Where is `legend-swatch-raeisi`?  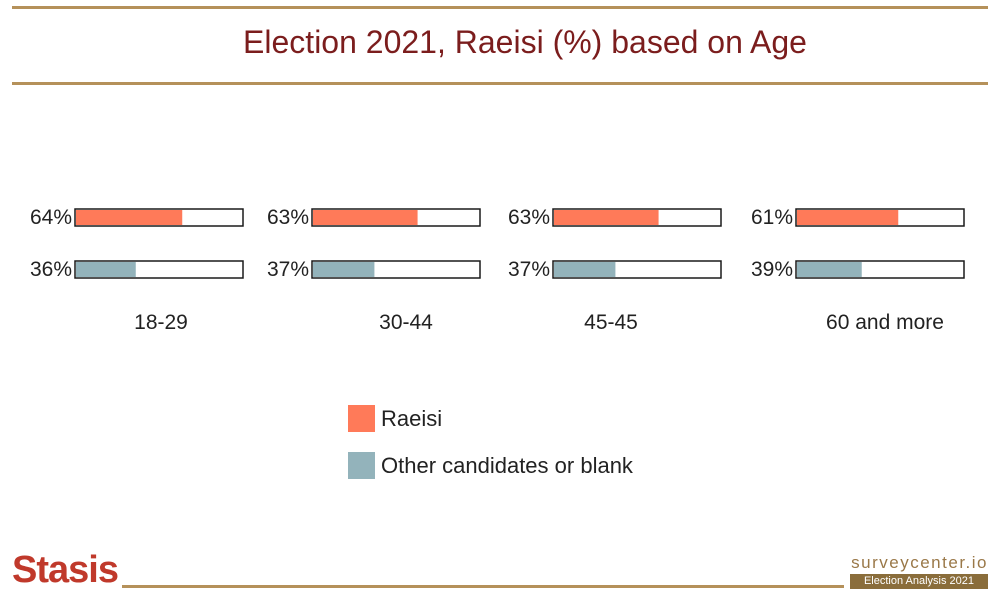 legend-swatch-raeisi is located at coordinates (361, 418).